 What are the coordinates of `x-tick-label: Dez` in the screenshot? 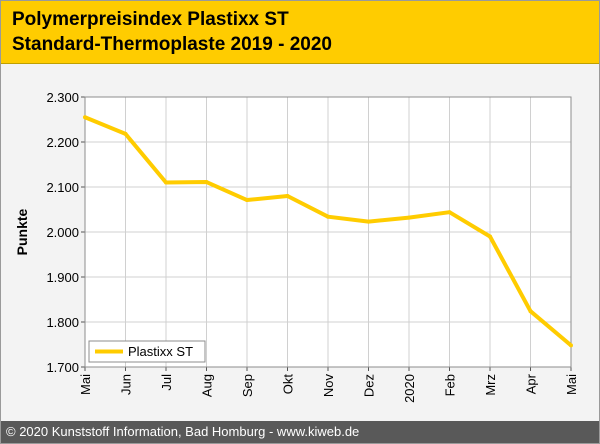 It's located at (369, 385).